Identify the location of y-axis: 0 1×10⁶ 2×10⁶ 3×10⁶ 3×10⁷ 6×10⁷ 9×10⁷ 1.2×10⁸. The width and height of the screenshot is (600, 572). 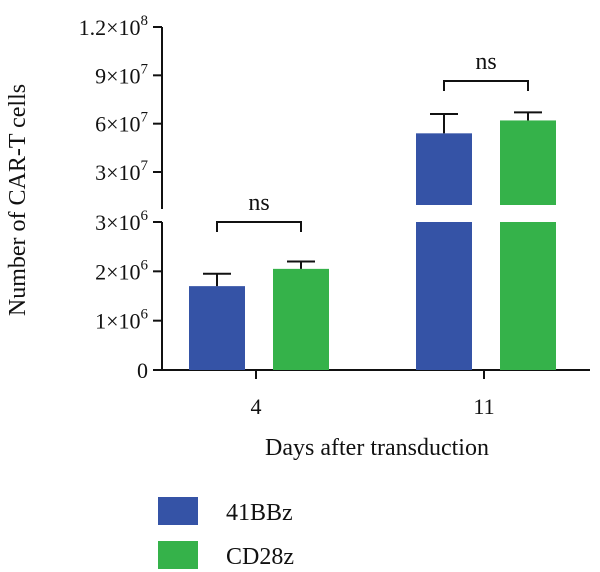
(121, 198).